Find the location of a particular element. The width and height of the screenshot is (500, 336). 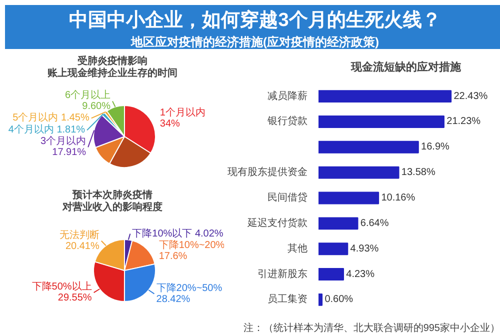

data-label: 28.42% is located at coordinates (173, 299).